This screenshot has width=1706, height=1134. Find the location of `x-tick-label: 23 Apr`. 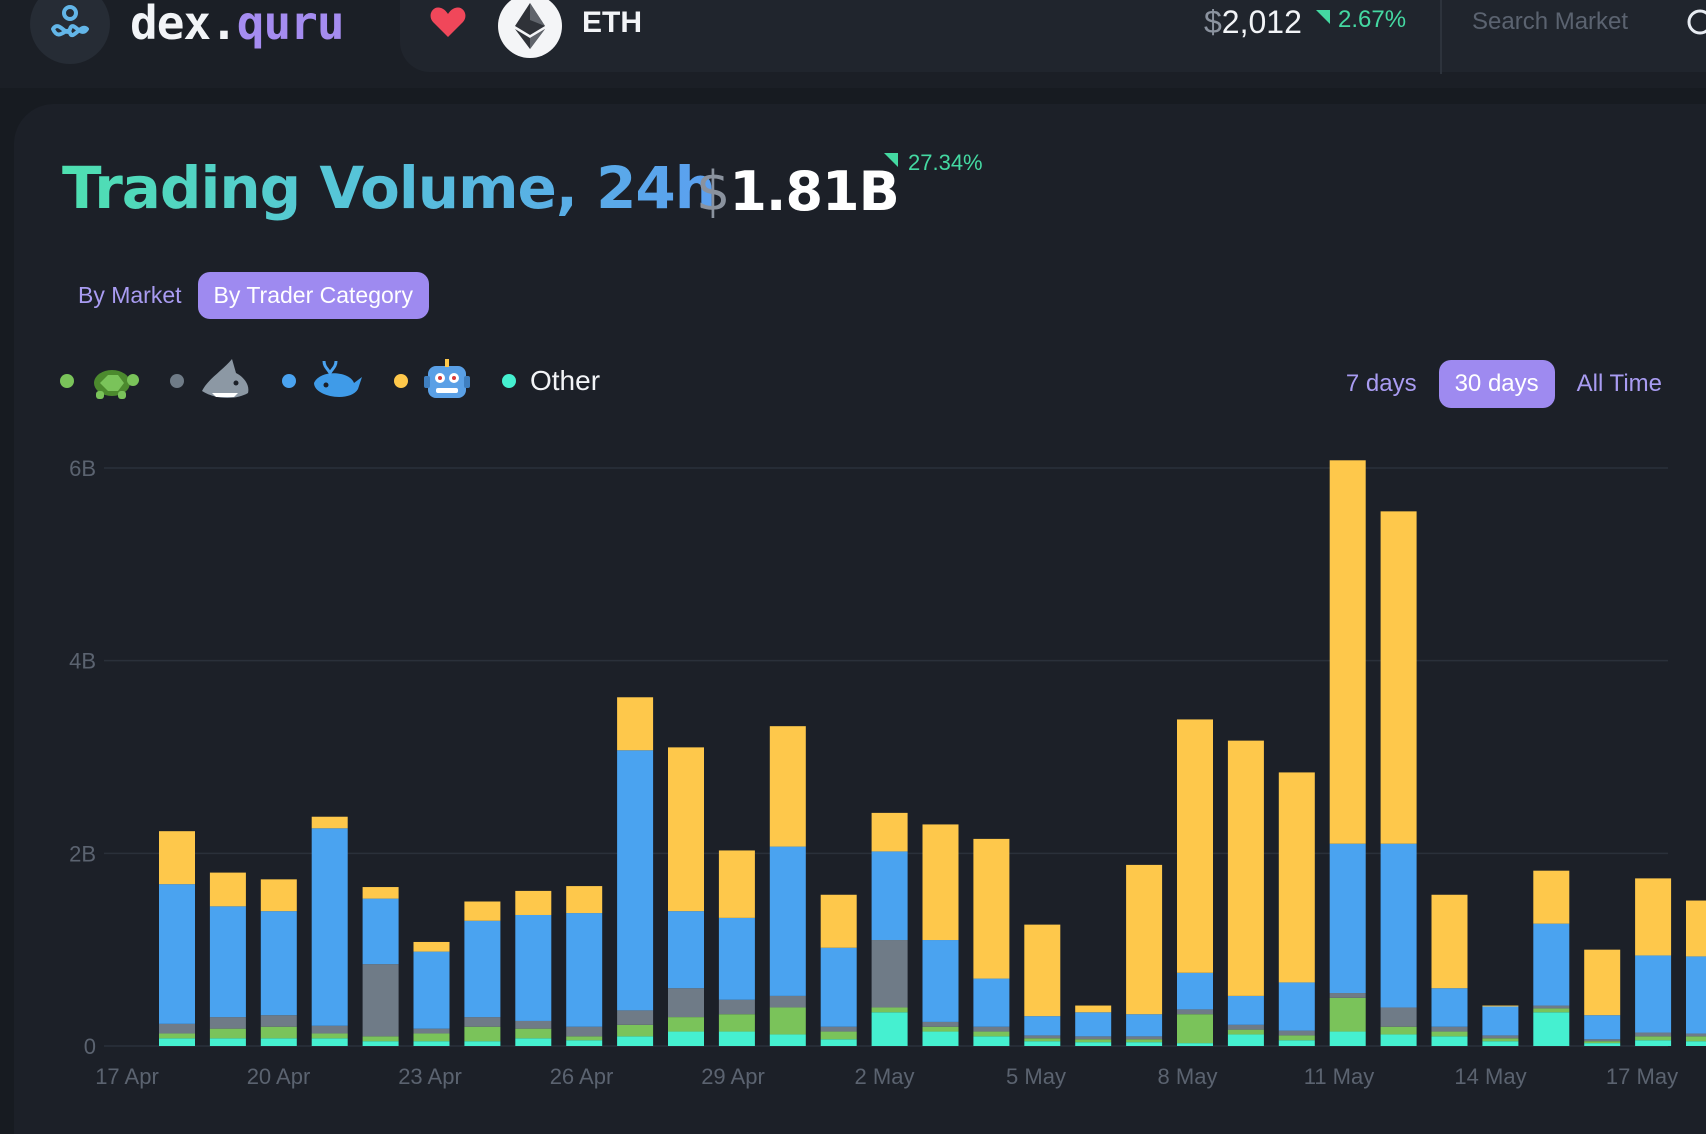

x-tick-label: 23 Apr is located at coordinates (430, 1076).